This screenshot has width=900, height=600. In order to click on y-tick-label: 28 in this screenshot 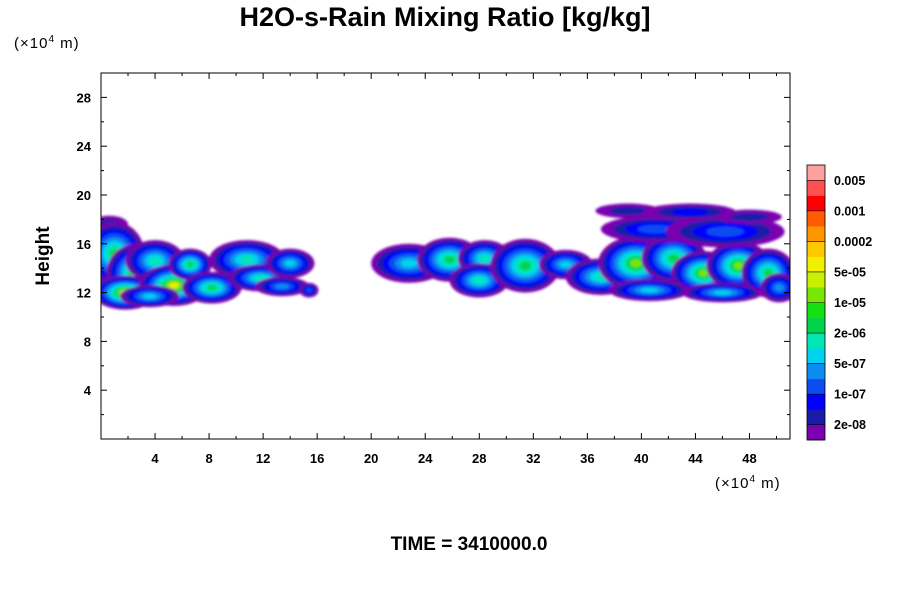, I will do `click(84, 97)`.